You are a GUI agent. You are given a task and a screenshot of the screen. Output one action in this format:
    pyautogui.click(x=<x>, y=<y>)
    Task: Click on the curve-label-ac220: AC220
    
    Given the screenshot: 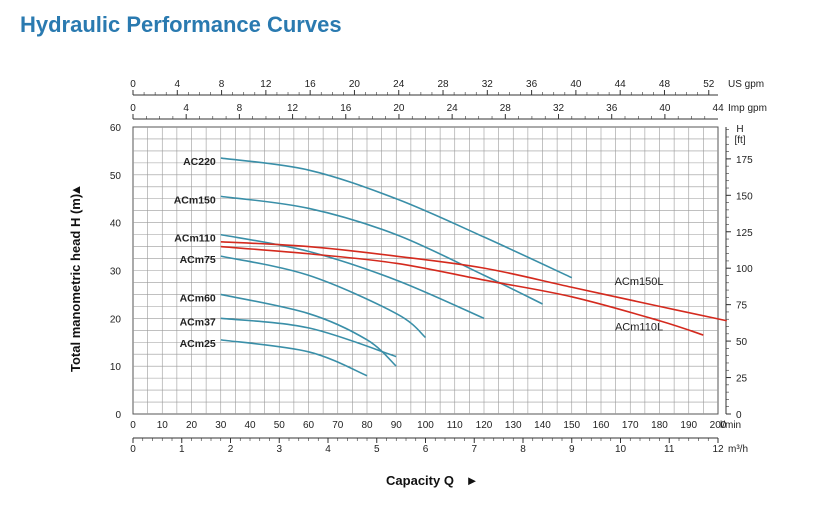 What is the action you would take?
    pyautogui.click(x=199, y=162)
    